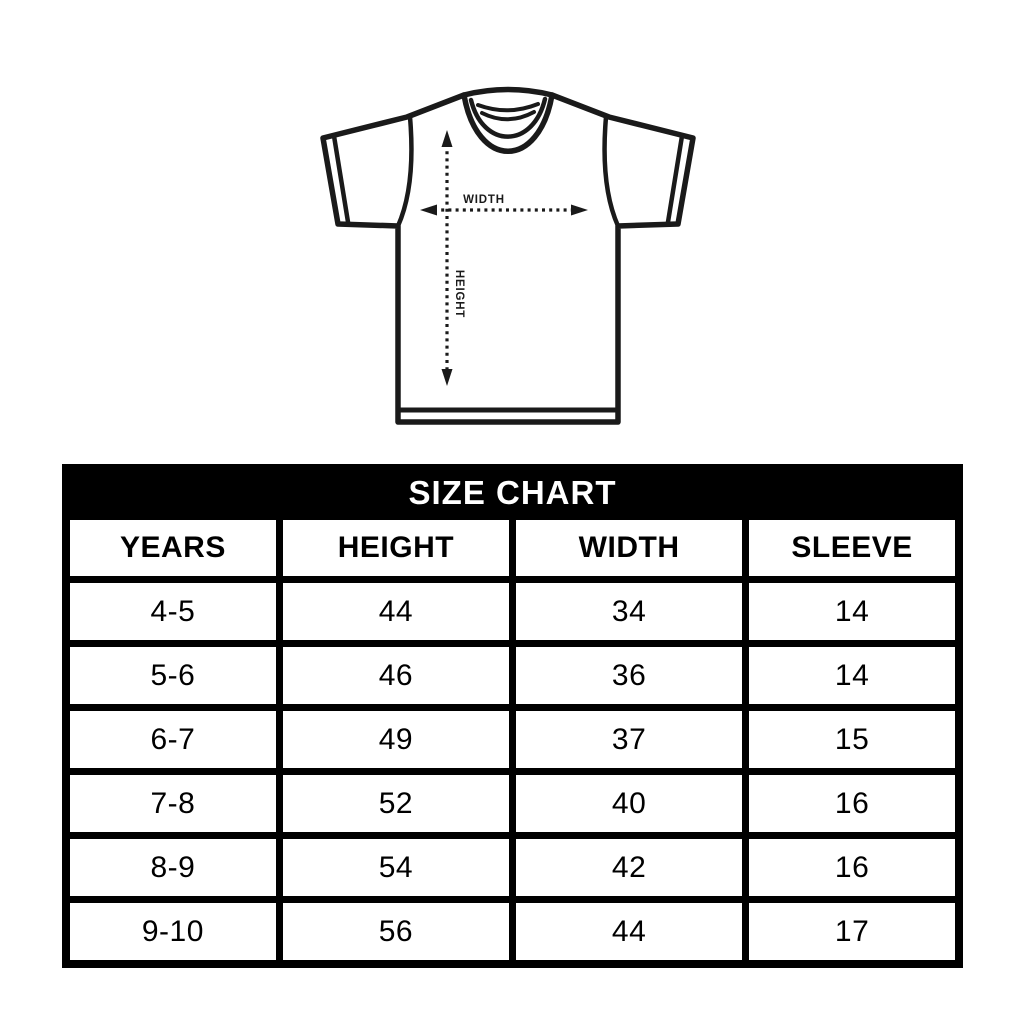 The image size is (1024, 1024). I want to click on table-cell: 5-6, so click(173, 675).